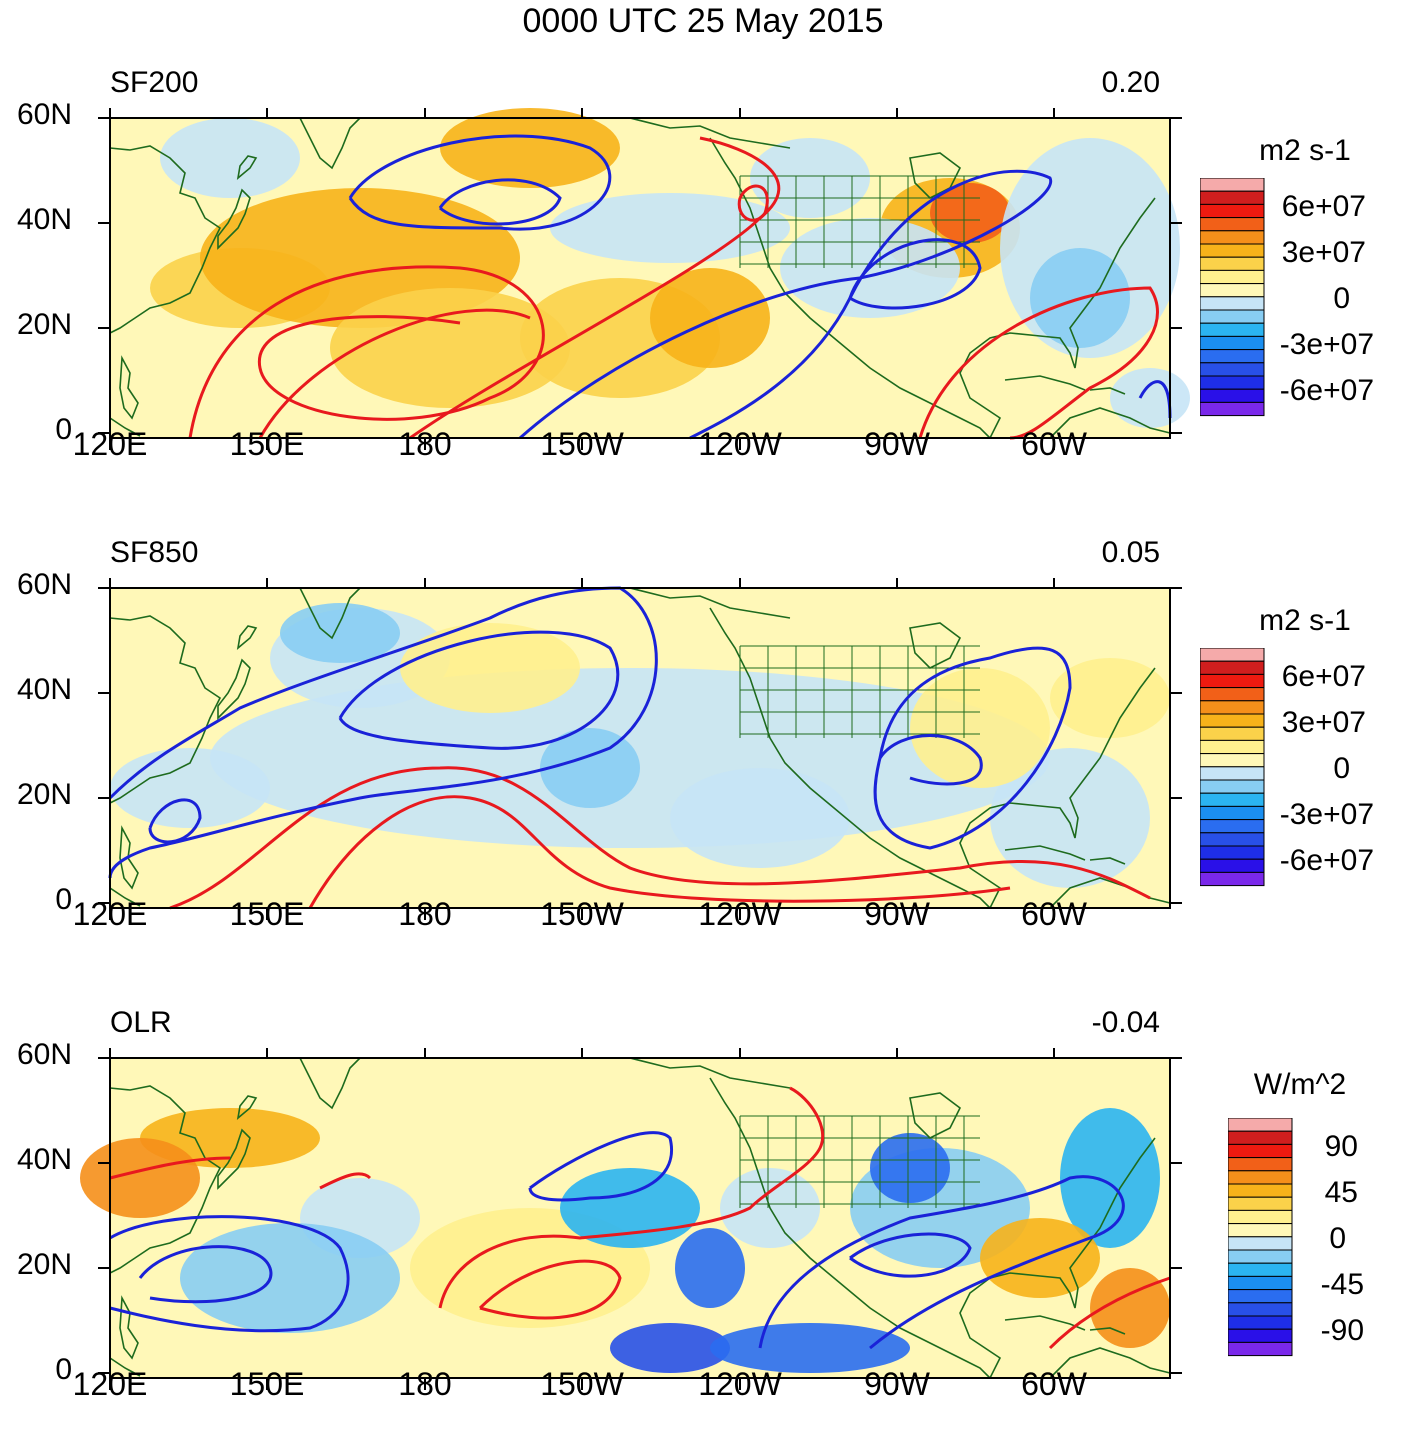 Image resolution: width=1406 pixels, height=1443 pixels. I want to click on legend-label: 3e+07, so click(1323, 722).